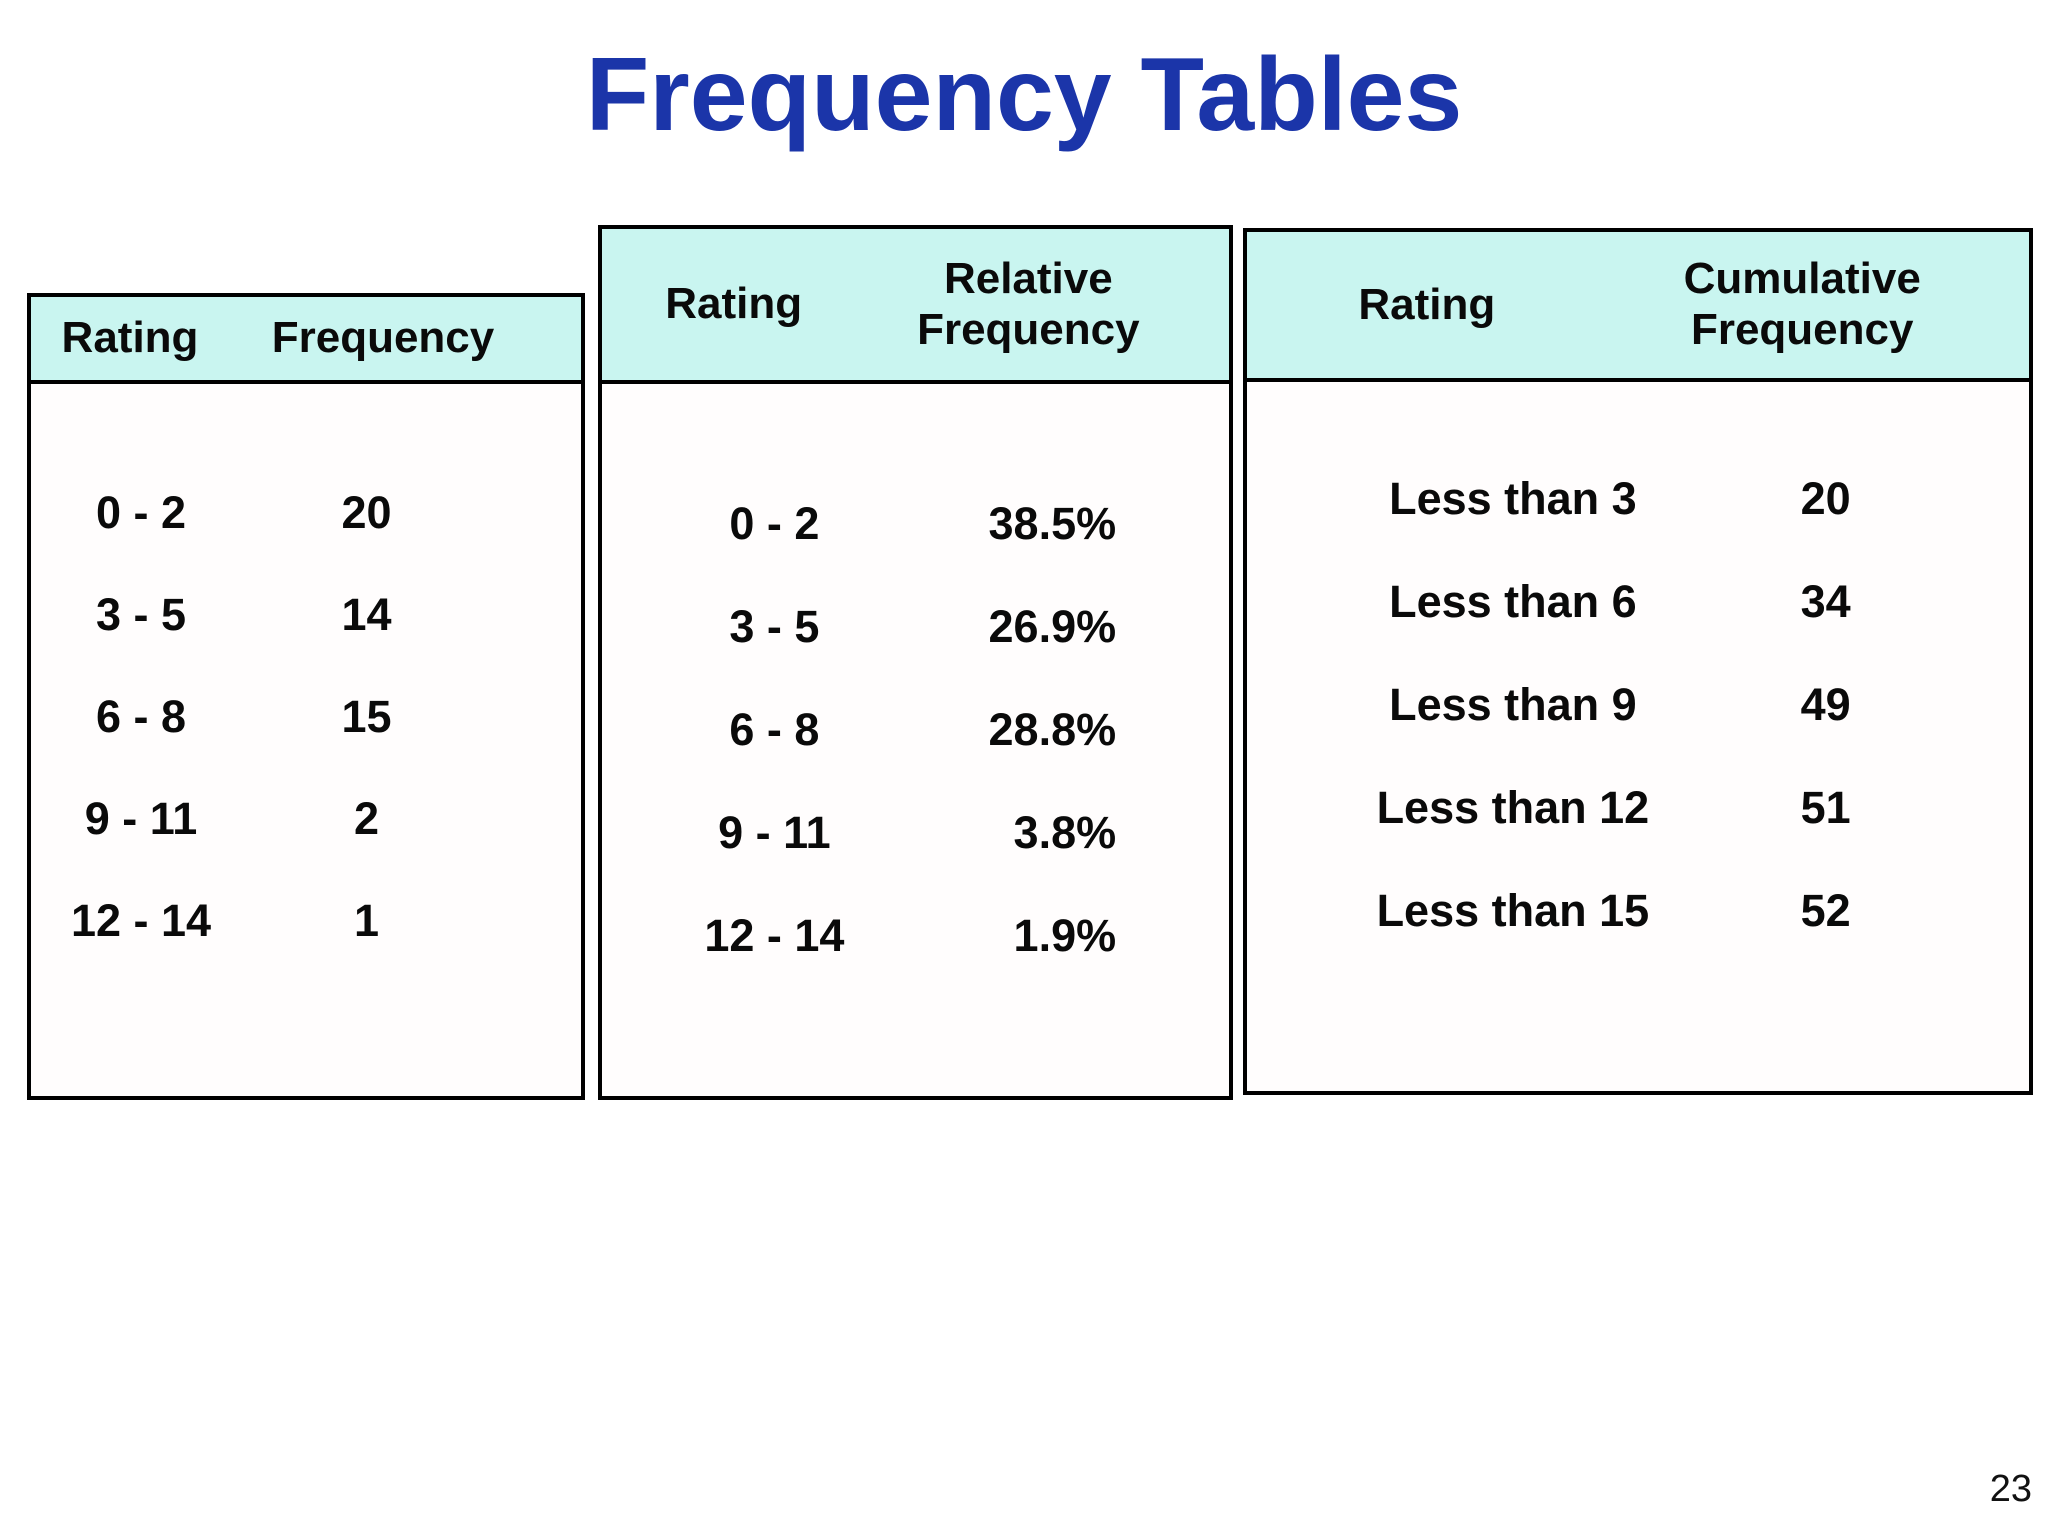  What do you see at coordinates (366, 716) in the screenshot?
I see `frequency-cell: 15` at bounding box center [366, 716].